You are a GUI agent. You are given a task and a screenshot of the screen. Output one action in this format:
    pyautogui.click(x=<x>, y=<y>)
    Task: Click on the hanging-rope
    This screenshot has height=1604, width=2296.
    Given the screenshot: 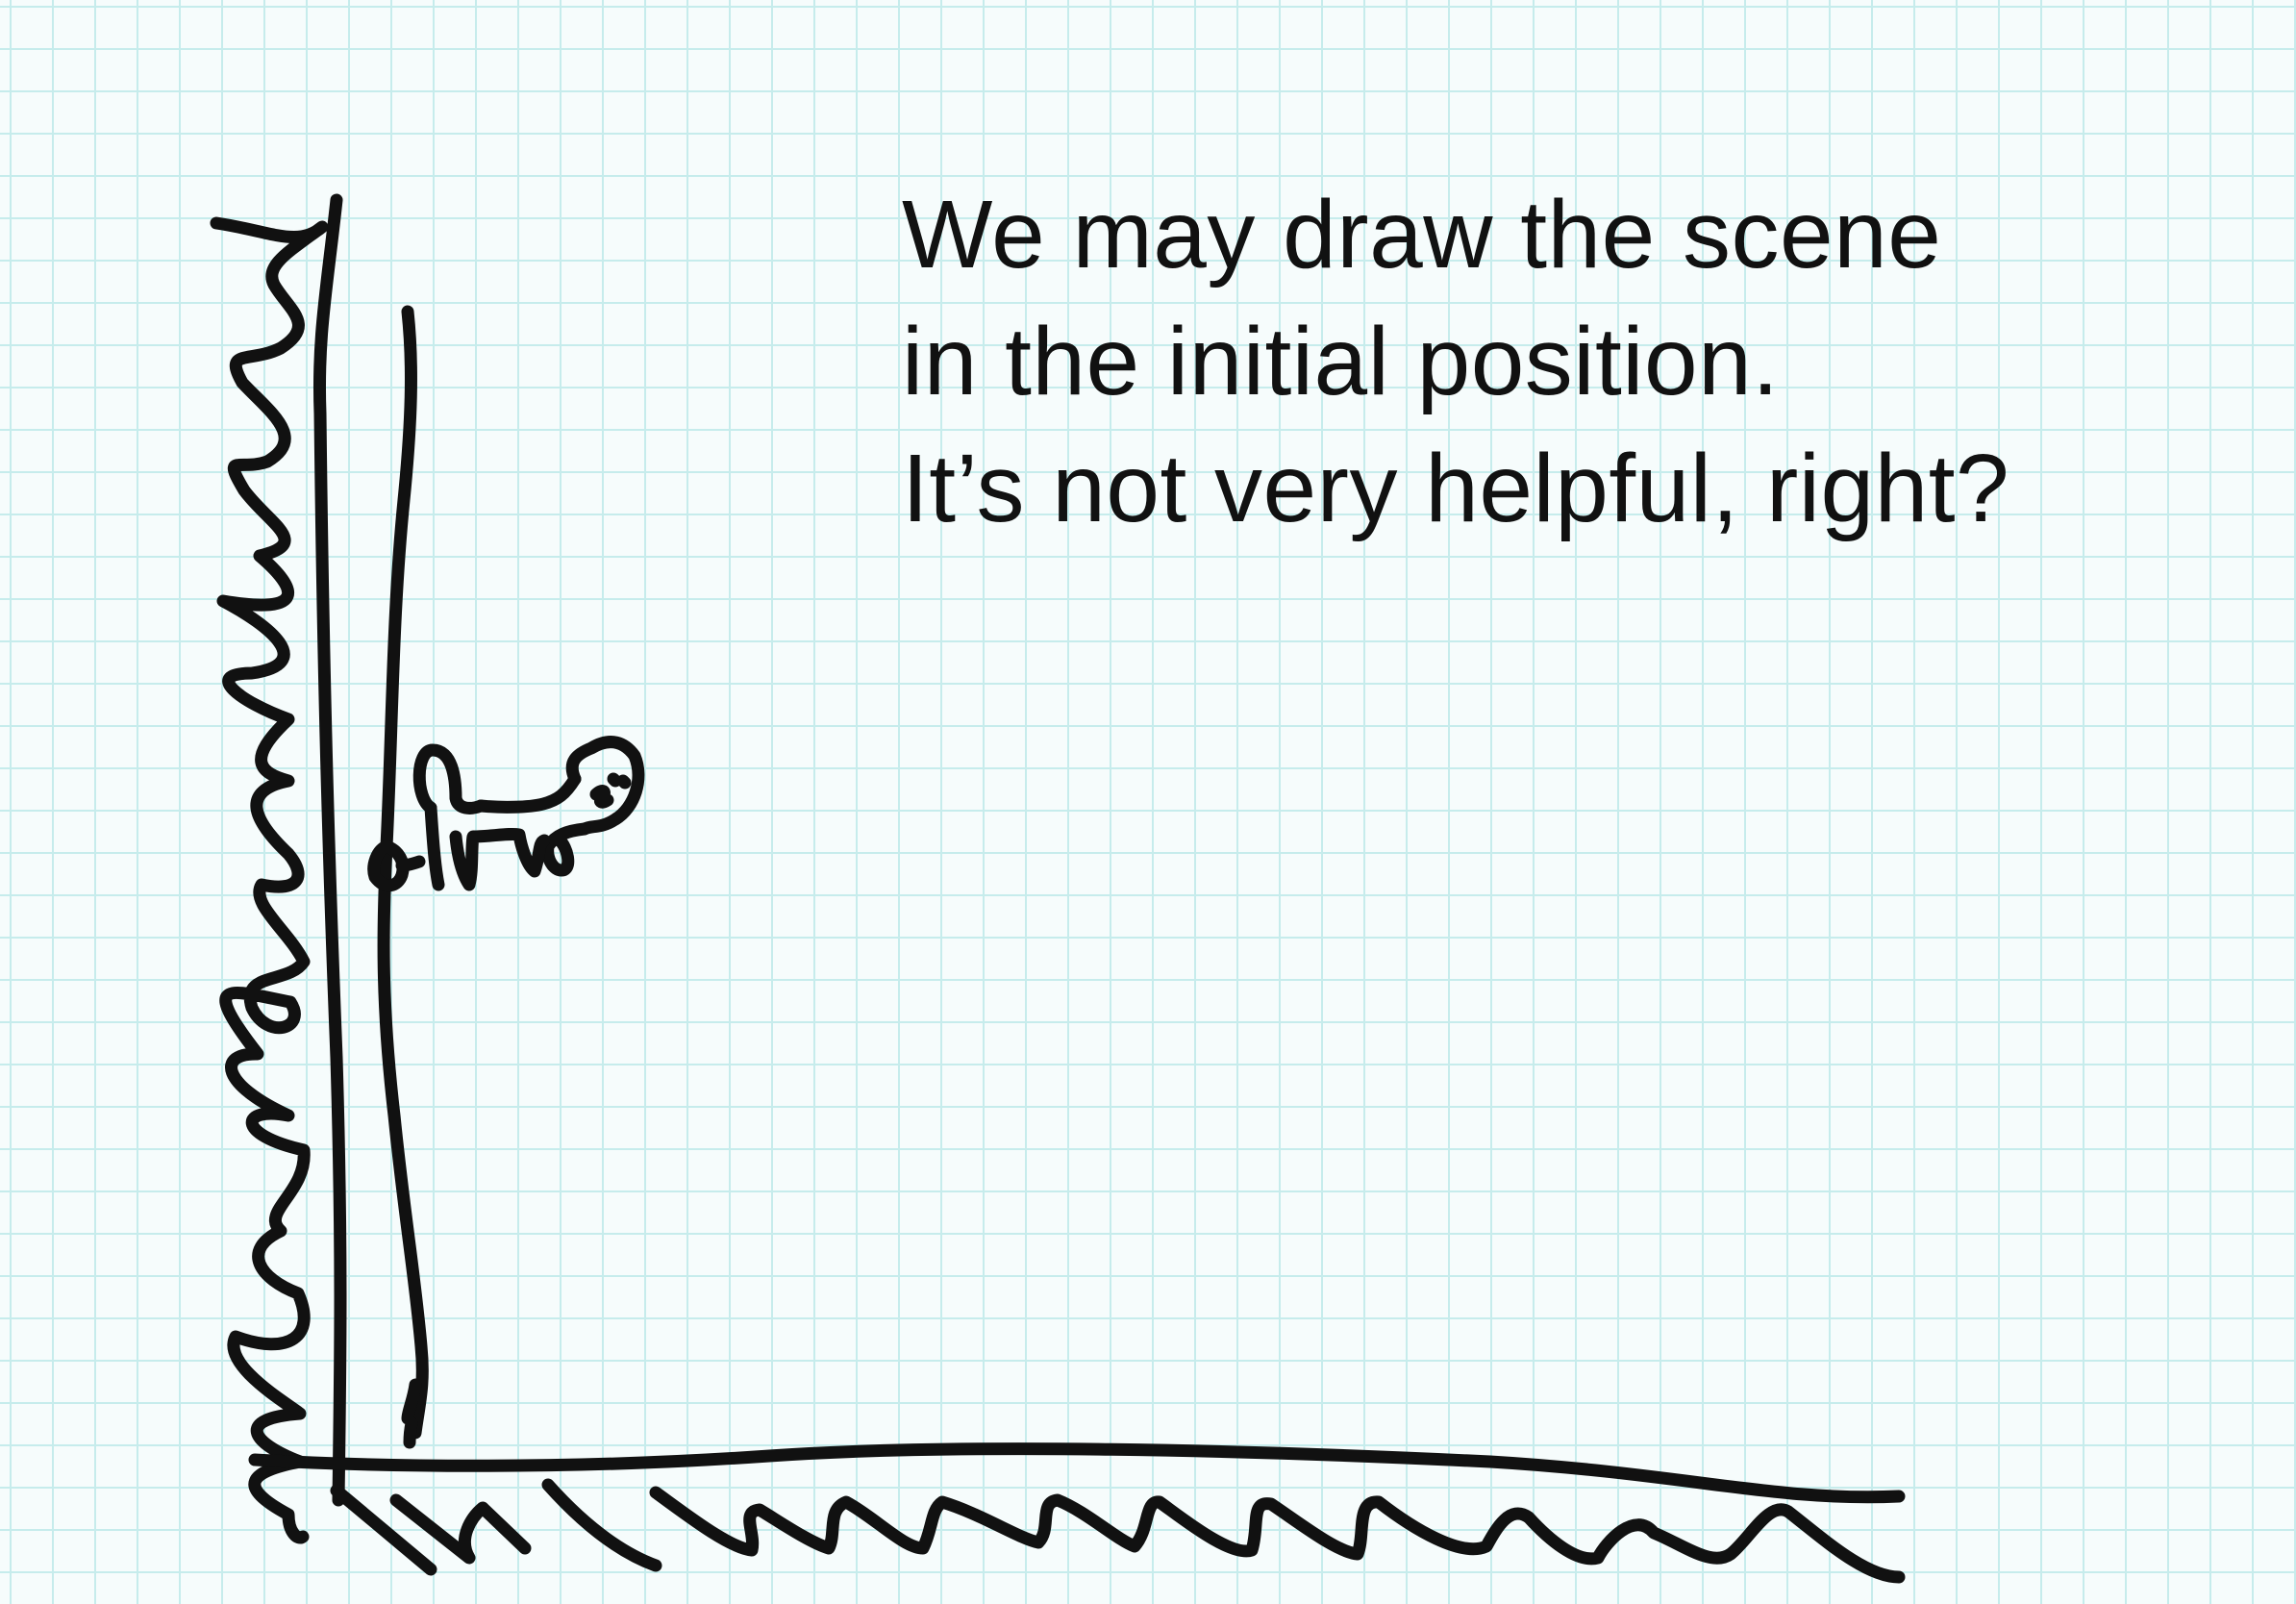 What is the action you would take?
    pyautogui.click(x=403, y=872)
    